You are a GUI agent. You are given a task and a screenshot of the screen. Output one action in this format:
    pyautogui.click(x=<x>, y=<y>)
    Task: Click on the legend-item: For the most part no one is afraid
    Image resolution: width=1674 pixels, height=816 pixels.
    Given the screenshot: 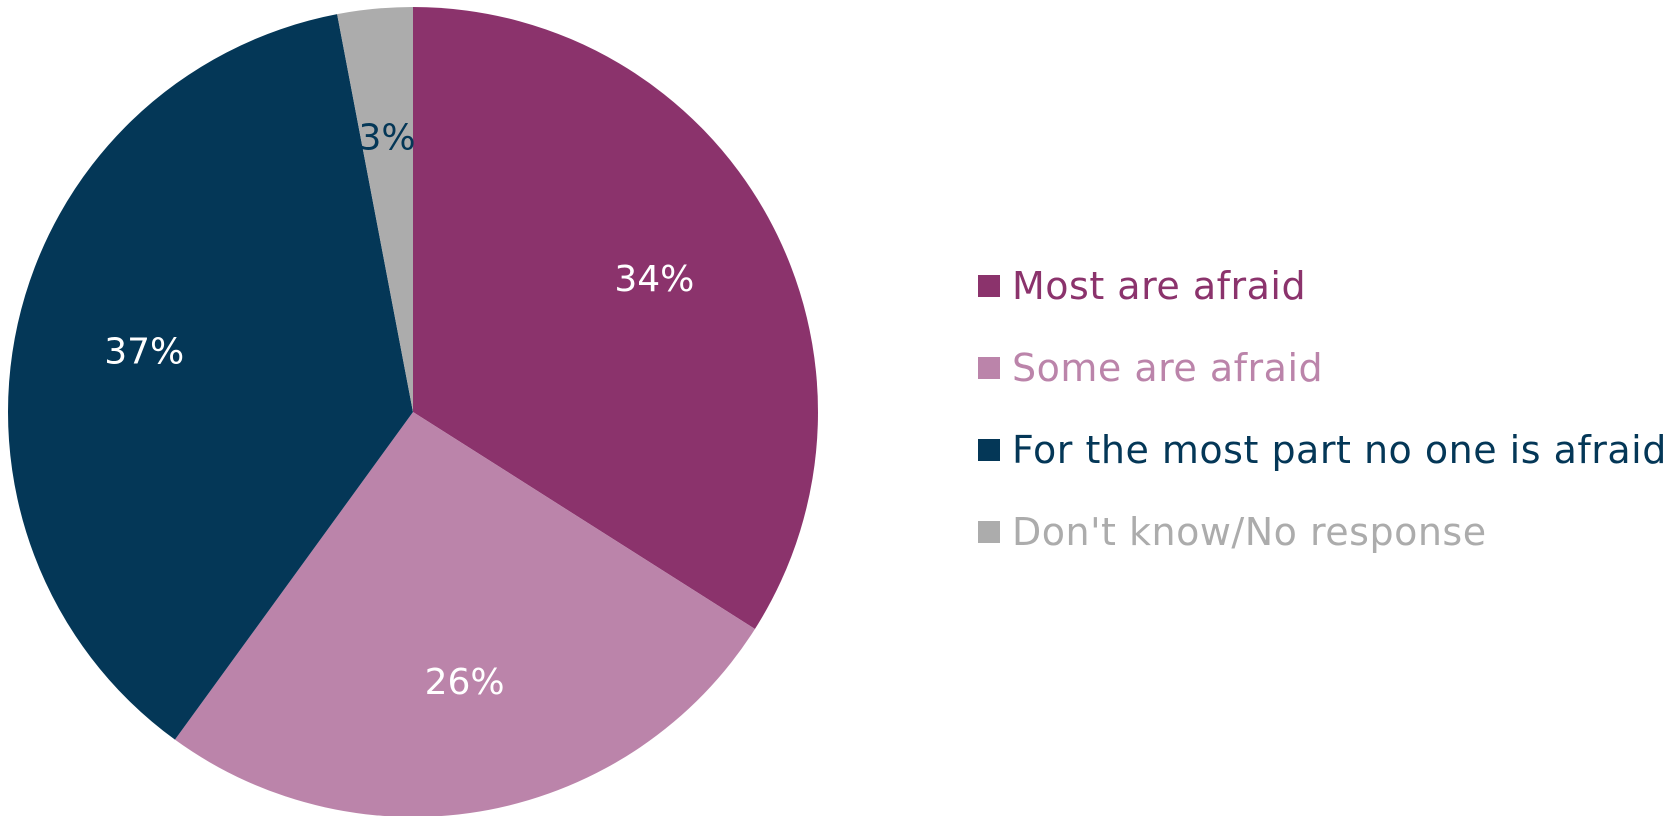 What is the action you would take?
    pyautogui.click(x=1323, y=450)
    